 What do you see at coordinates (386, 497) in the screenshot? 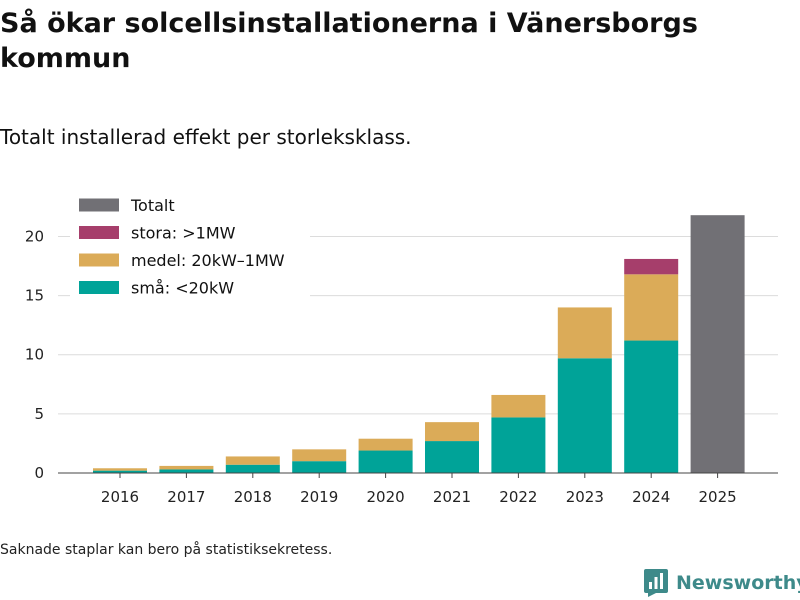
I see `x-tick-label: 2020` at bounding box center [386, 497].